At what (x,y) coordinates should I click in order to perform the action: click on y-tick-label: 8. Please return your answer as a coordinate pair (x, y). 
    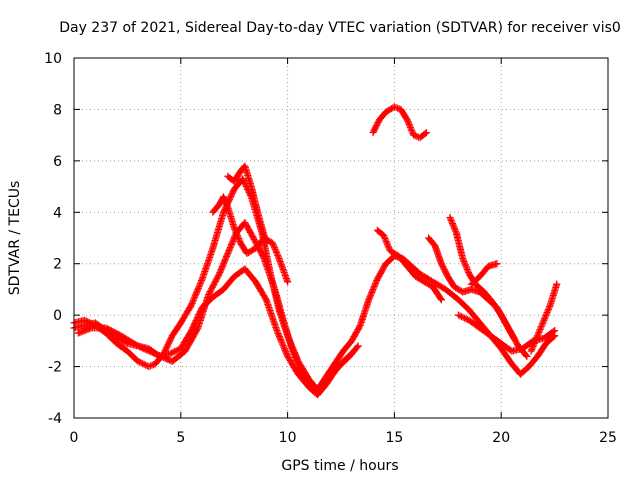
    Looking at the image, I should click on (57, 110).